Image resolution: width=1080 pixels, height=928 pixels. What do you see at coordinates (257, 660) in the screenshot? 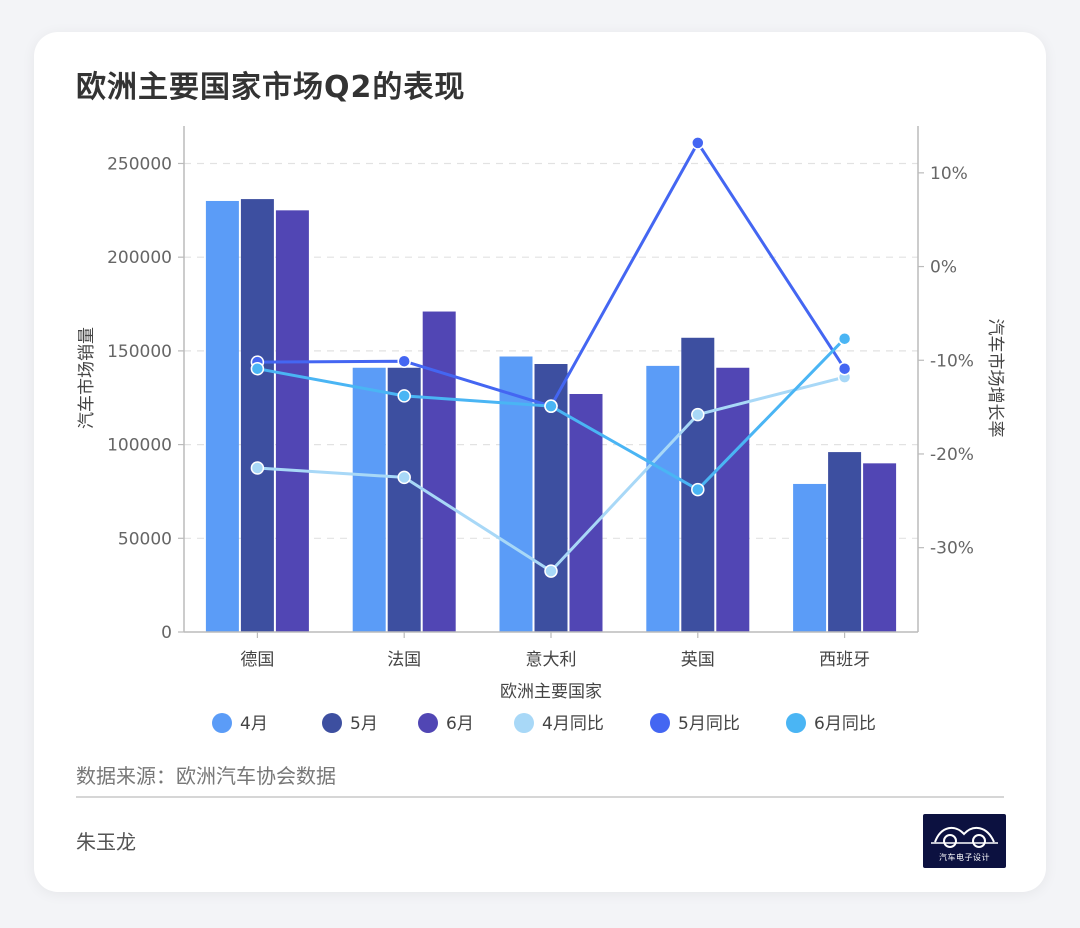
I see `x-tick-label: 德国` at bounding box center [257, 660].